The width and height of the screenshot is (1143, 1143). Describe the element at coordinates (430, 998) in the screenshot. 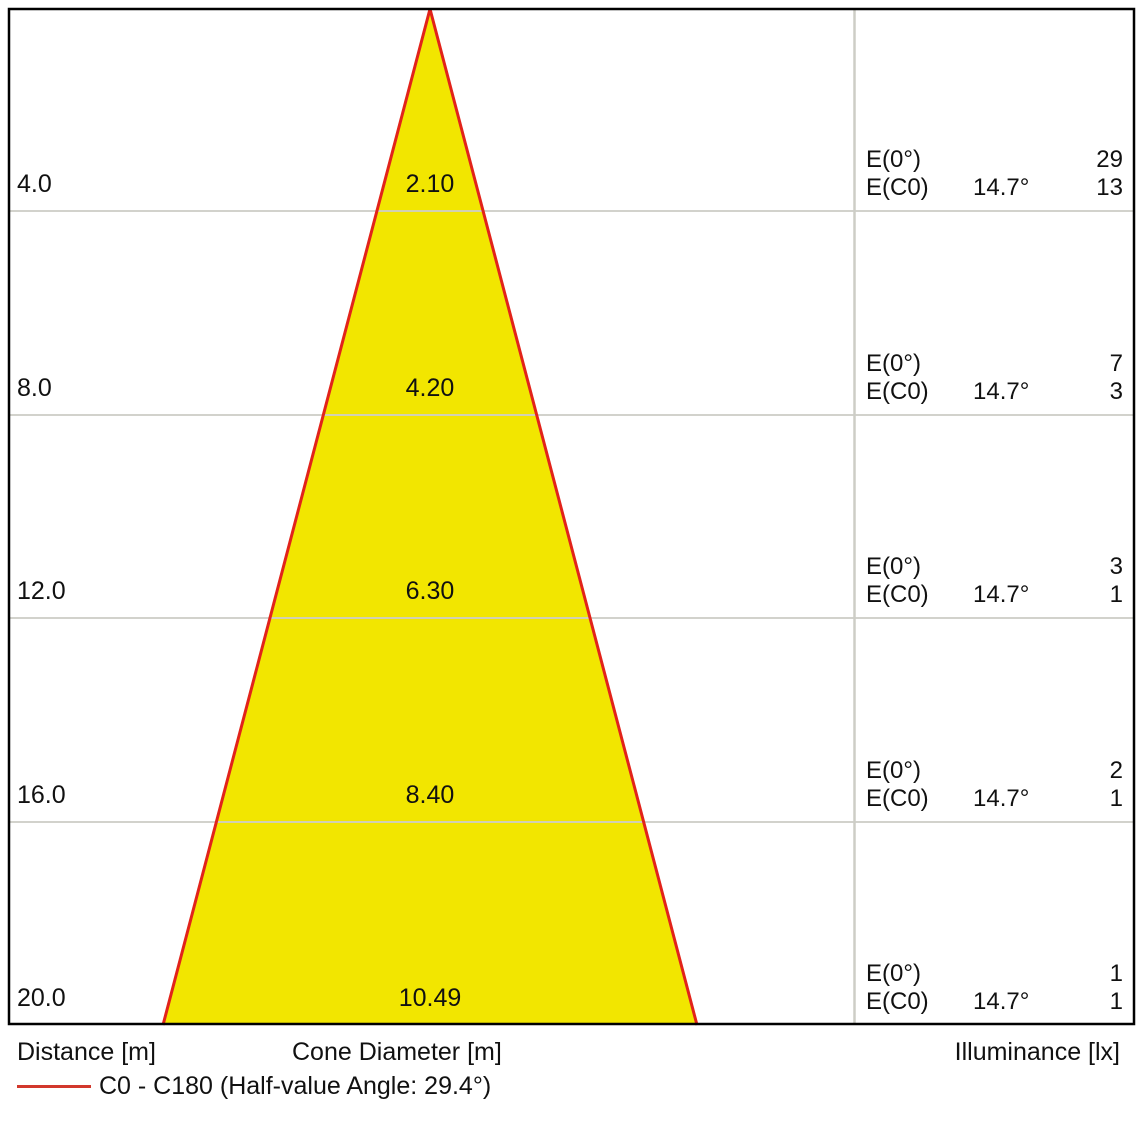

I see `cone-diameter-value: 10.49` at that location.